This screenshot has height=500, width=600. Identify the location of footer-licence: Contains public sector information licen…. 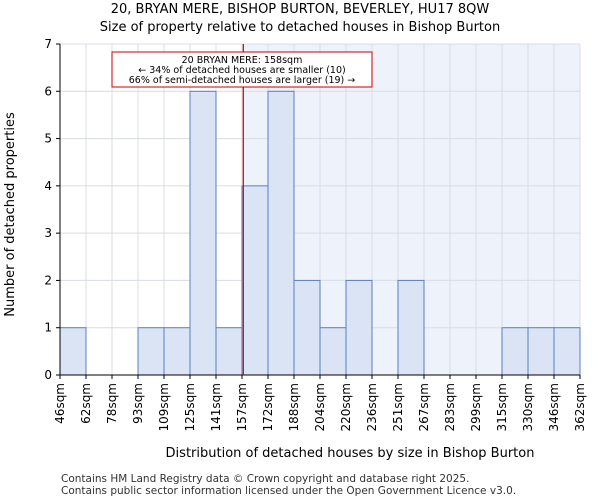
(289, 491).